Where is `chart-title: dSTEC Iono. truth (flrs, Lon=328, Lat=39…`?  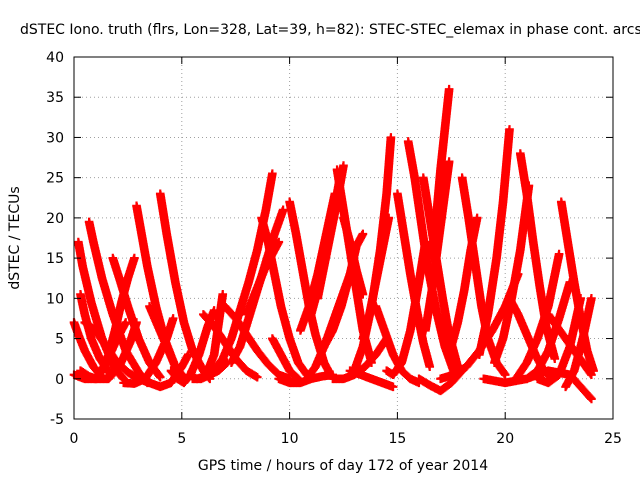 chart-title: dSTEC Iono. truth (flrs, Lon=328, Lat=39… is located at coordinates (330, 30).